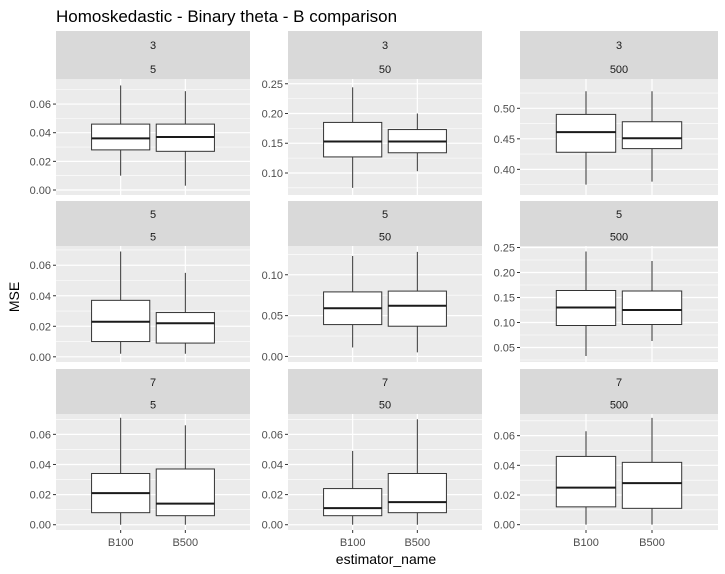 This screenshot has width=725, height=574. What do you see at coordinates (504, 140) in the screenshot?
I see `y-tick-label: 0.45` at bounding box center [504, 140].